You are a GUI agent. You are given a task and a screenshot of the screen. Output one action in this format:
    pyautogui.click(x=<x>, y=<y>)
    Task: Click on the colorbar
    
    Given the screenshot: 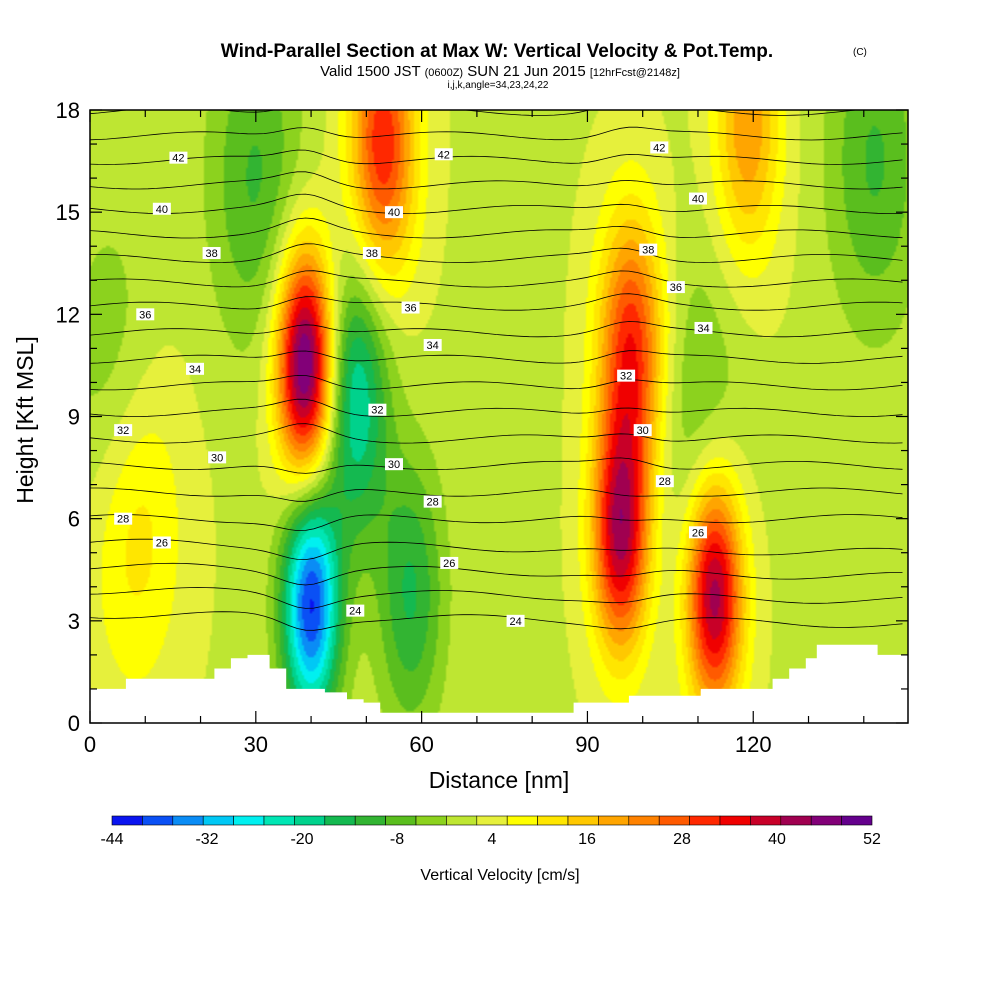 What is the action you would take?
    pyautogui.click(x=492, y=820)
    